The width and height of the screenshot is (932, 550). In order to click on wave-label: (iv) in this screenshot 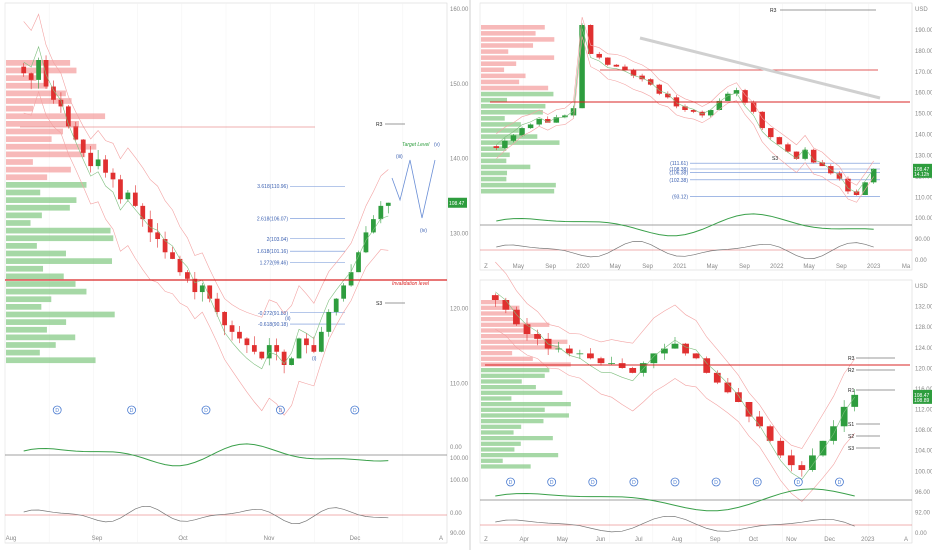, I will do `click(423, 231)`.